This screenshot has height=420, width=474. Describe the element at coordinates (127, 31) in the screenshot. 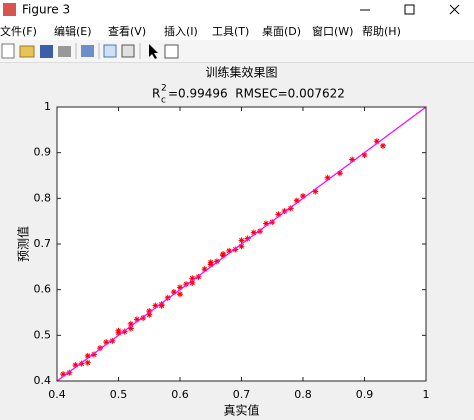

I see `menu-item: 查看(V)` at that location.